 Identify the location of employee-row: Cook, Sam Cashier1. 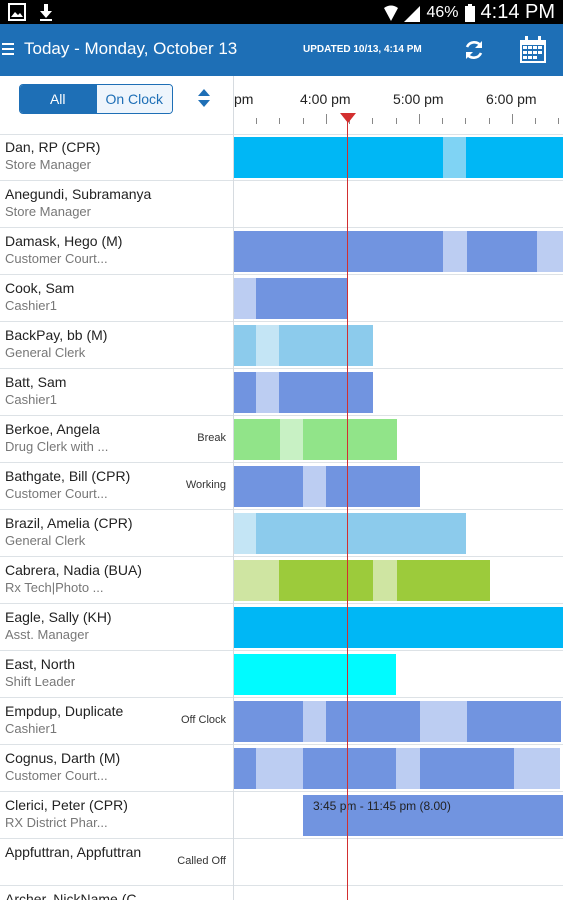
(281, 298).